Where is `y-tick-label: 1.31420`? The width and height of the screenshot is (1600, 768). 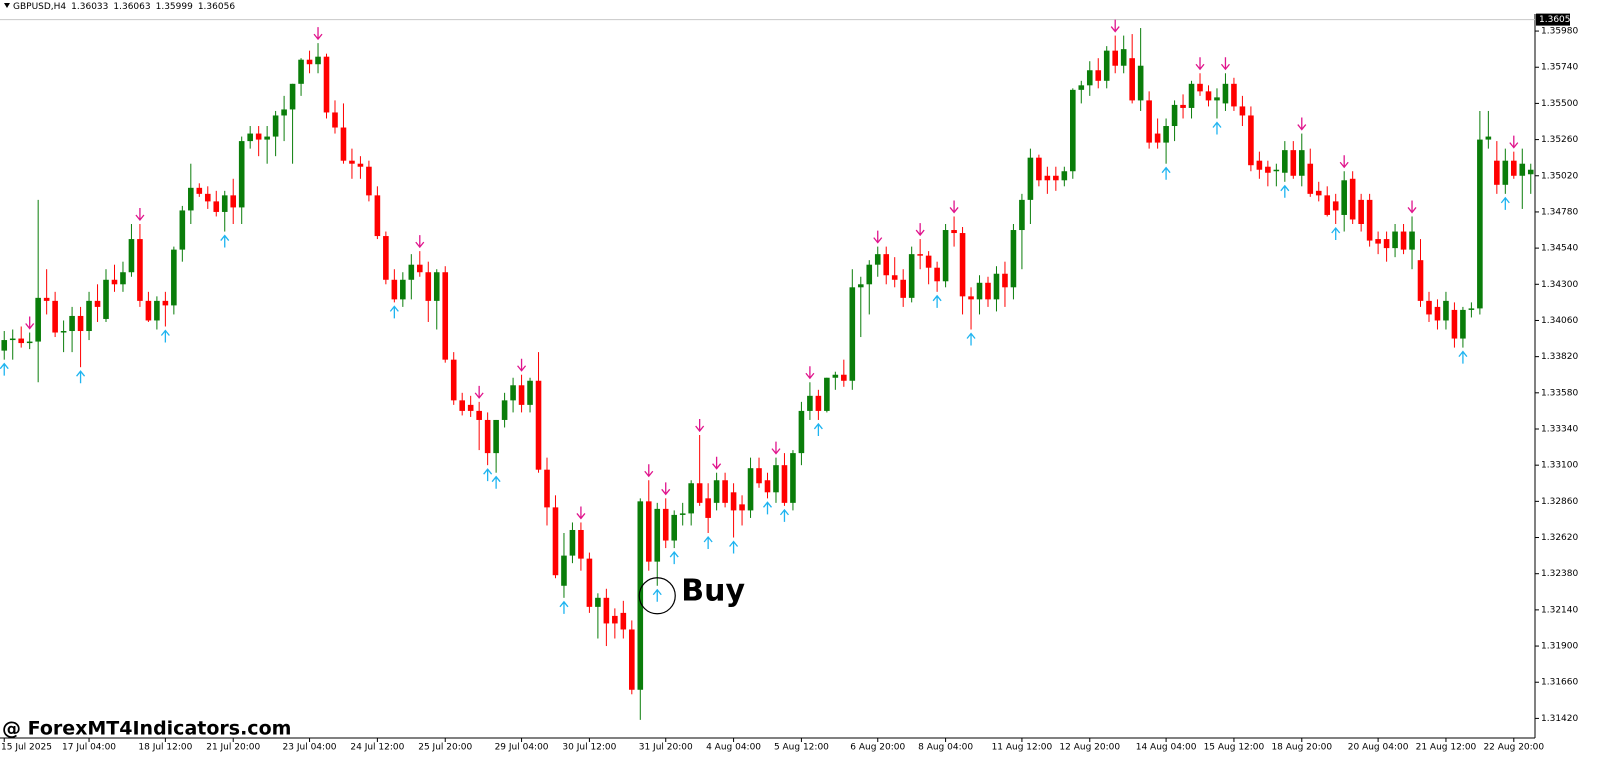 y-tick-label: 1.31420 is located at coordinates (1559, 719).